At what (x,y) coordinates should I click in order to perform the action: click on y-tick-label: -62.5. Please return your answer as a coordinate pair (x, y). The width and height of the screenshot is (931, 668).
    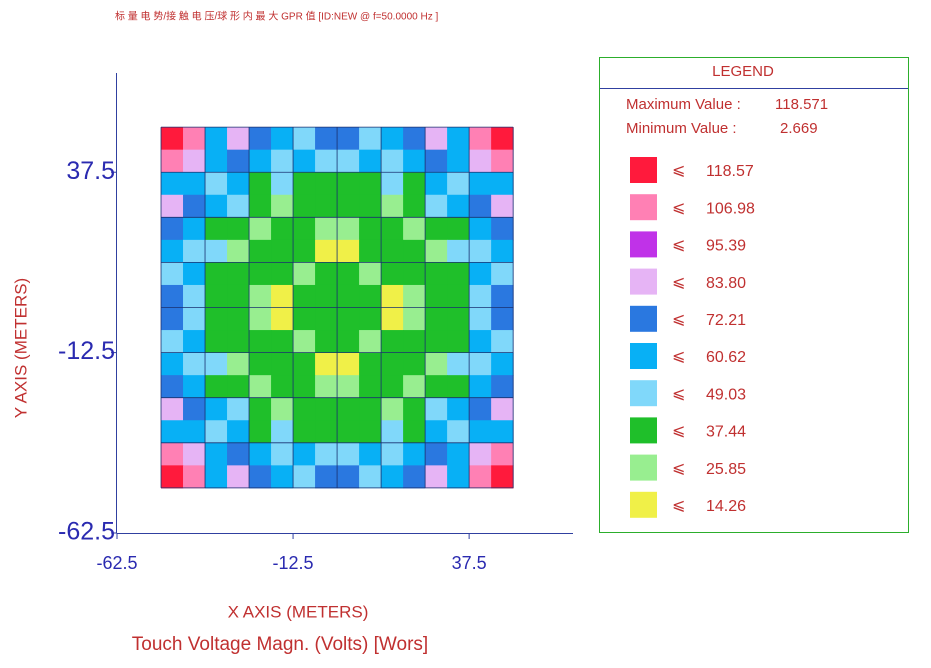
    Looking at the image, I should click on (86, 532).